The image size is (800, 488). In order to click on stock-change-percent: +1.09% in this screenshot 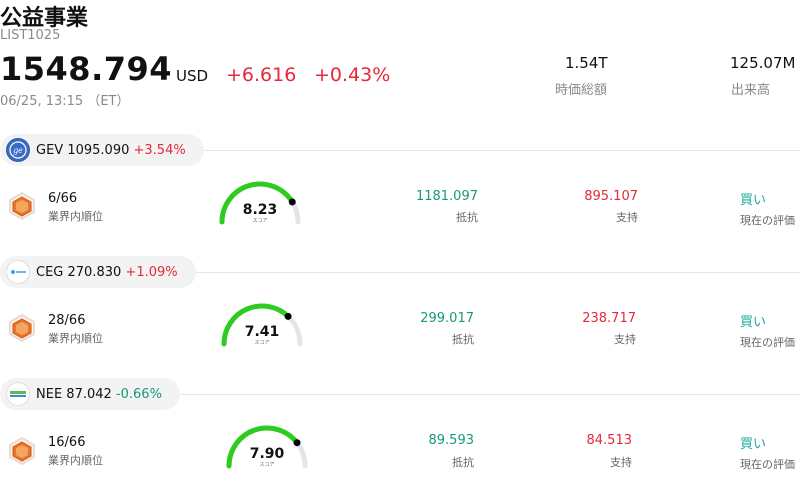, I will do `click(151, 272)`.